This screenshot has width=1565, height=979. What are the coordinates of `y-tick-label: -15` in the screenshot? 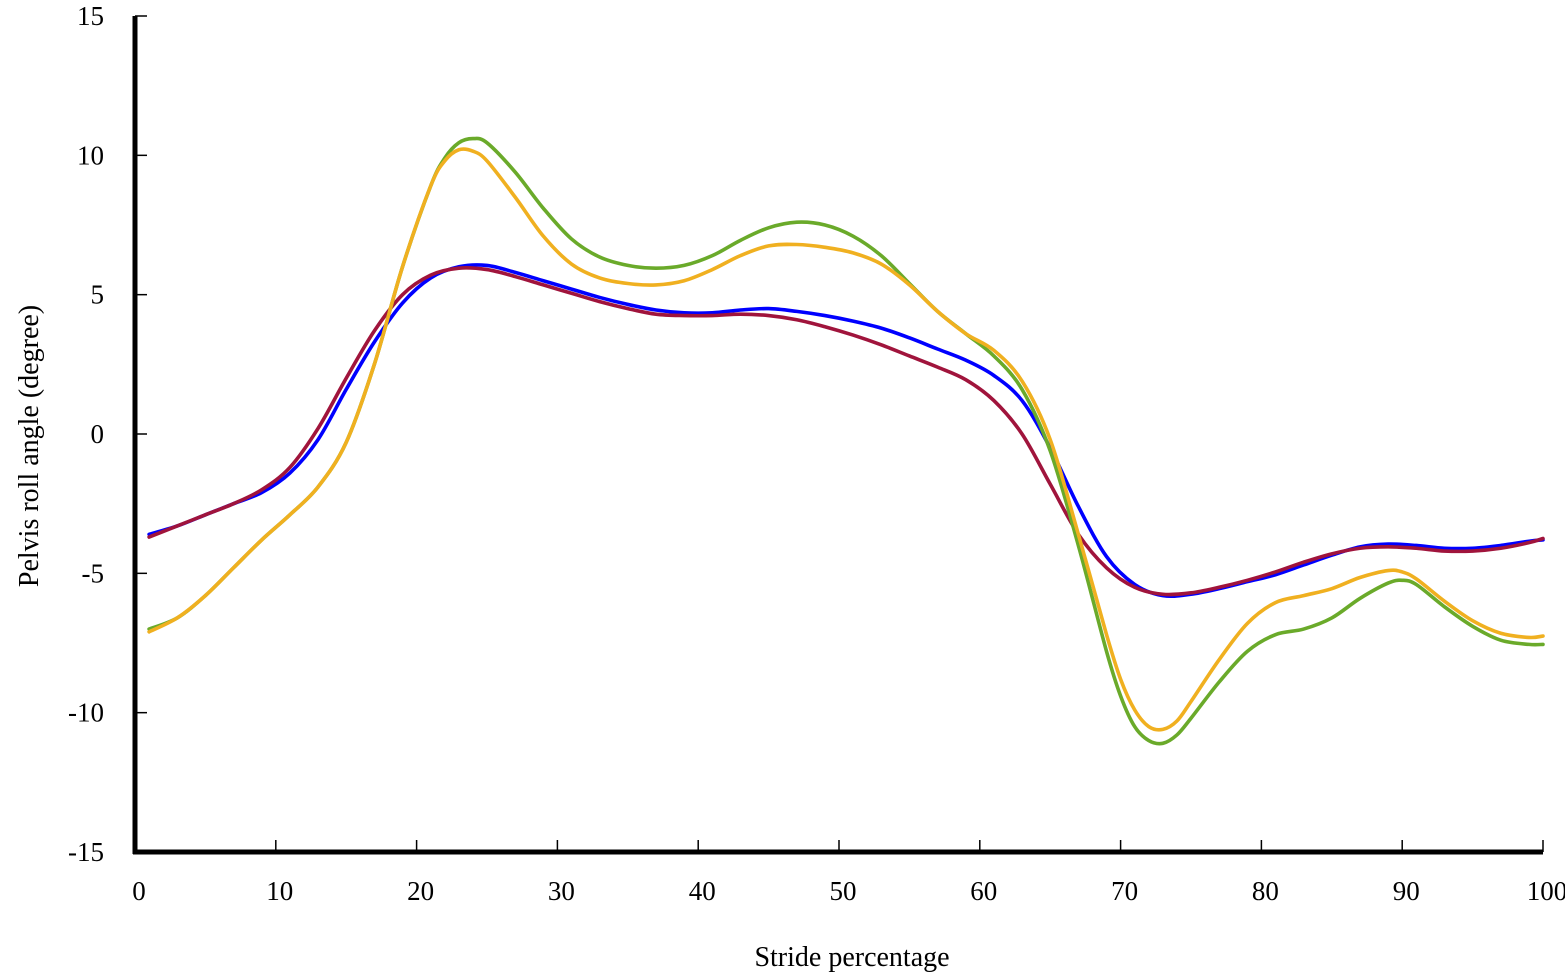 It's located at (86, 852).